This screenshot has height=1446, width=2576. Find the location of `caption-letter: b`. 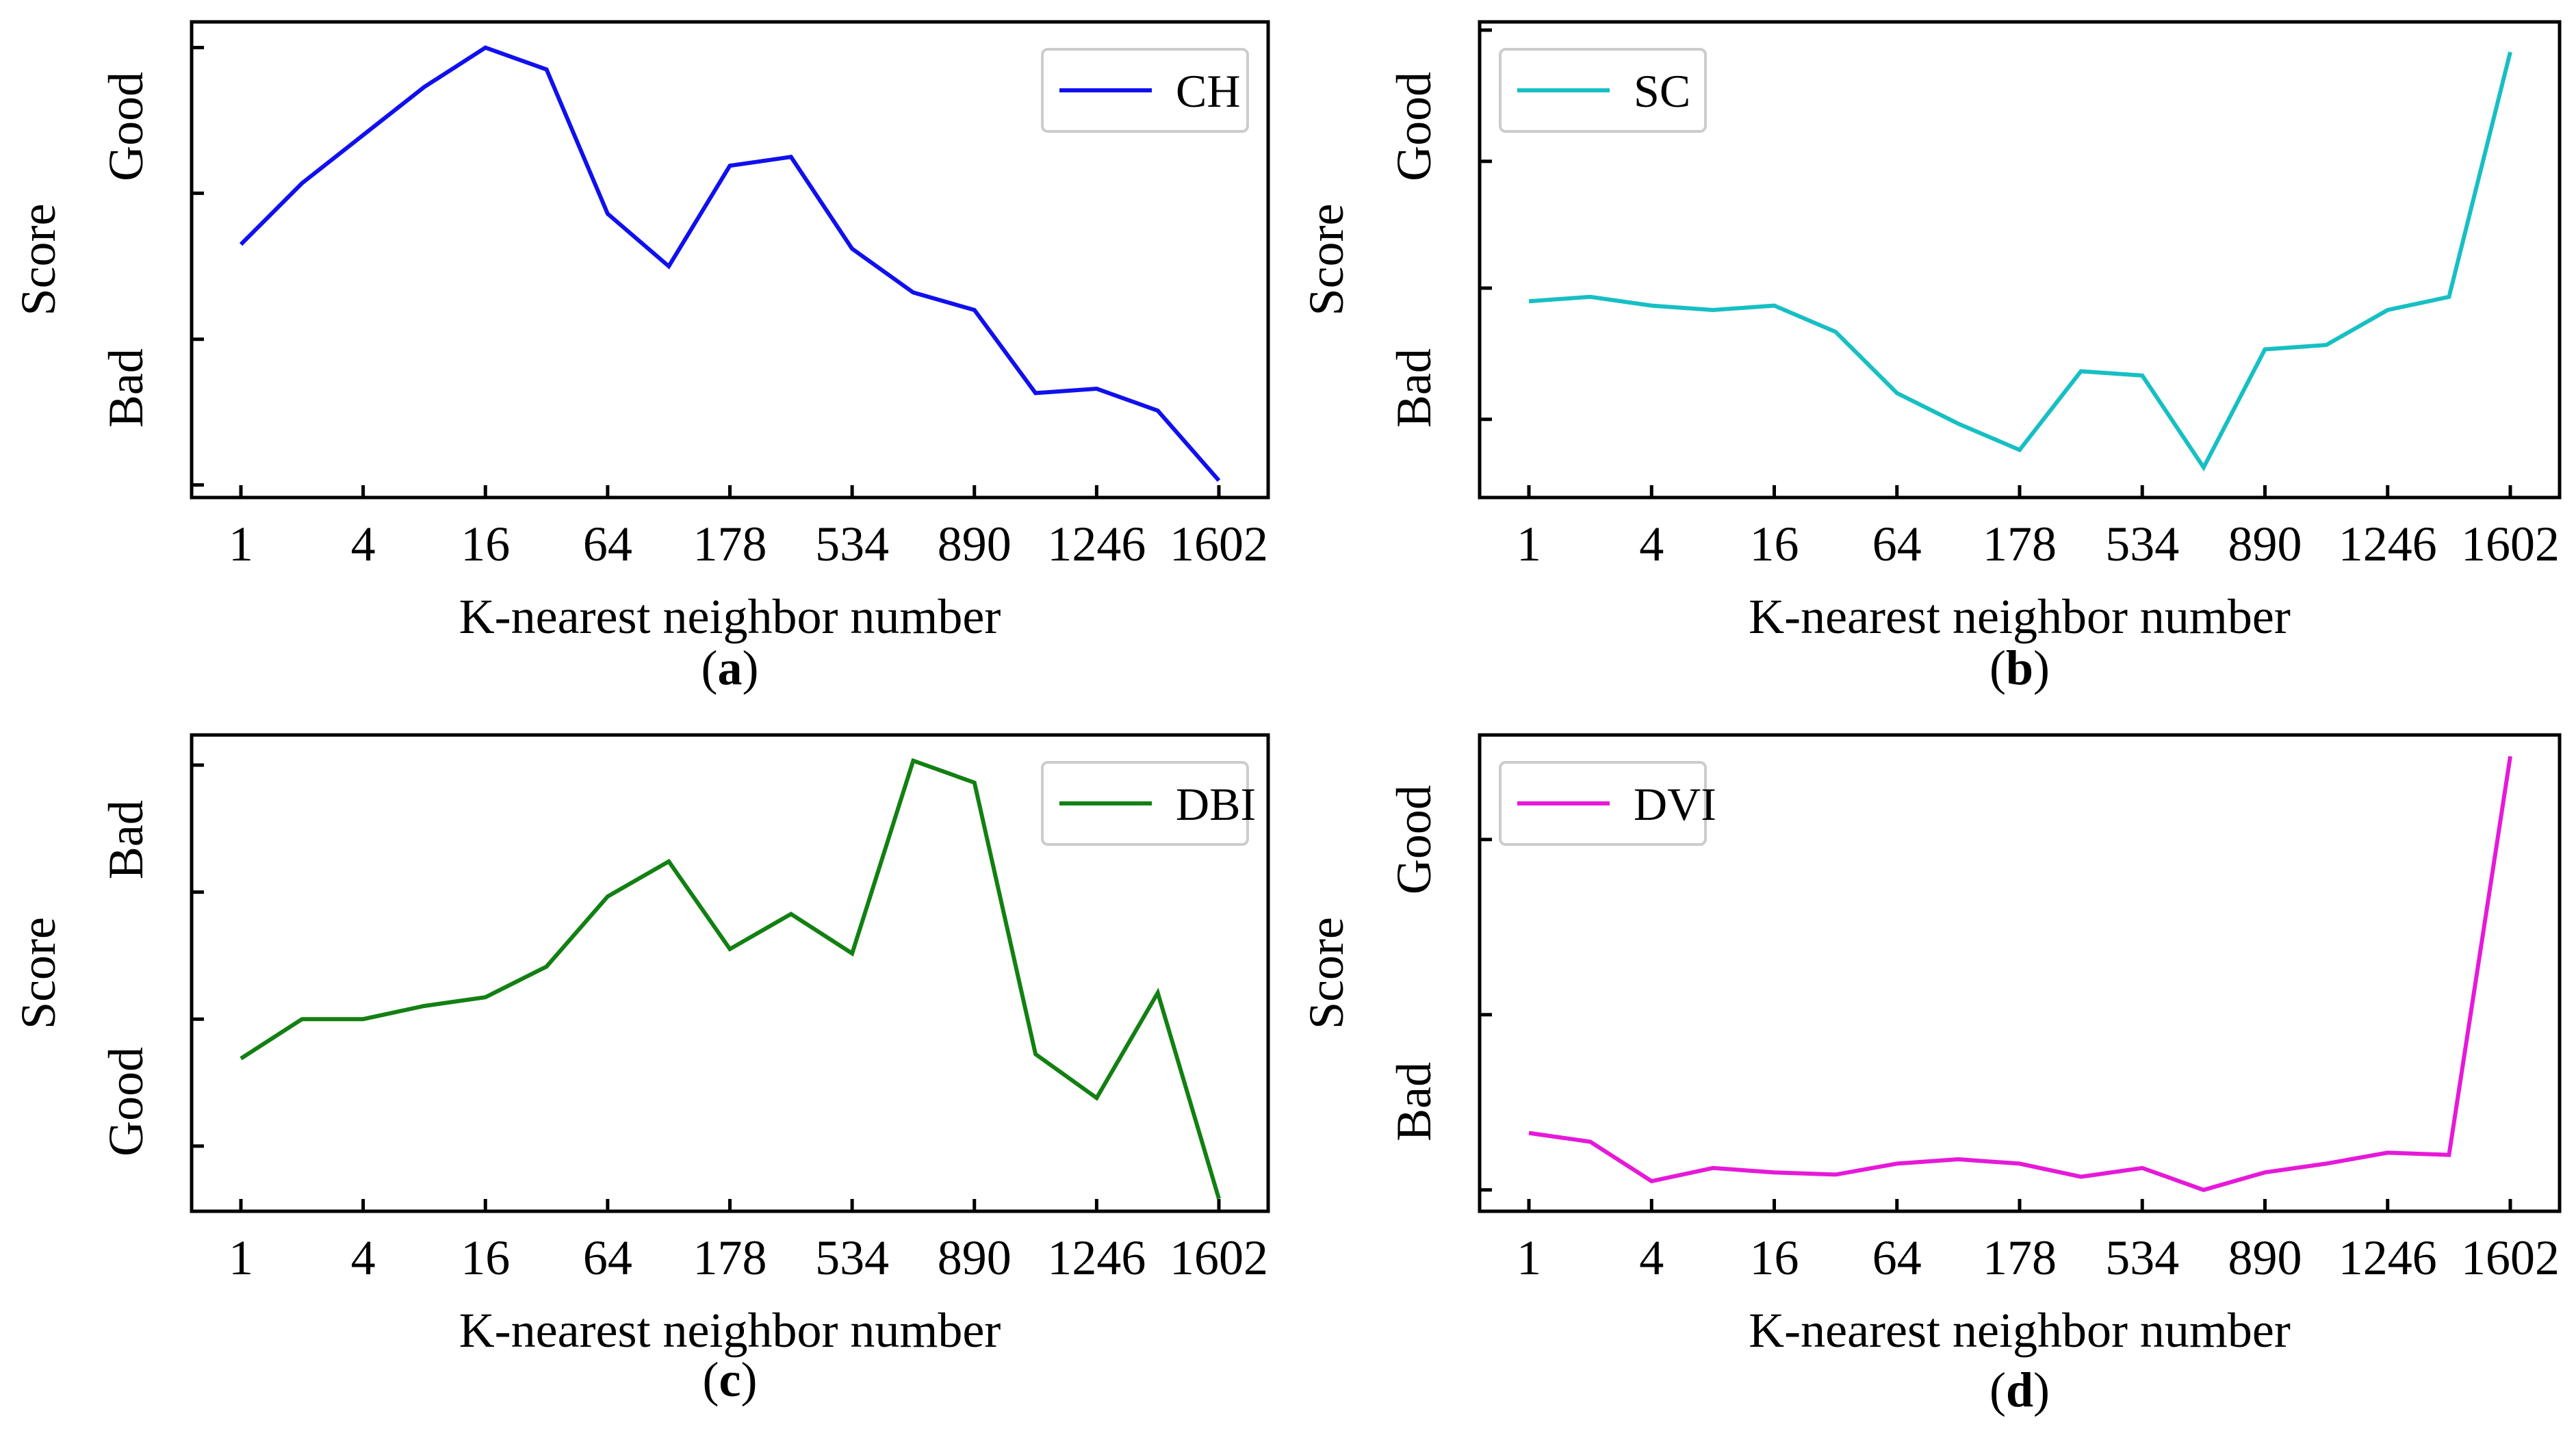

caption-letter: b is located at coordinates (2019, 668).